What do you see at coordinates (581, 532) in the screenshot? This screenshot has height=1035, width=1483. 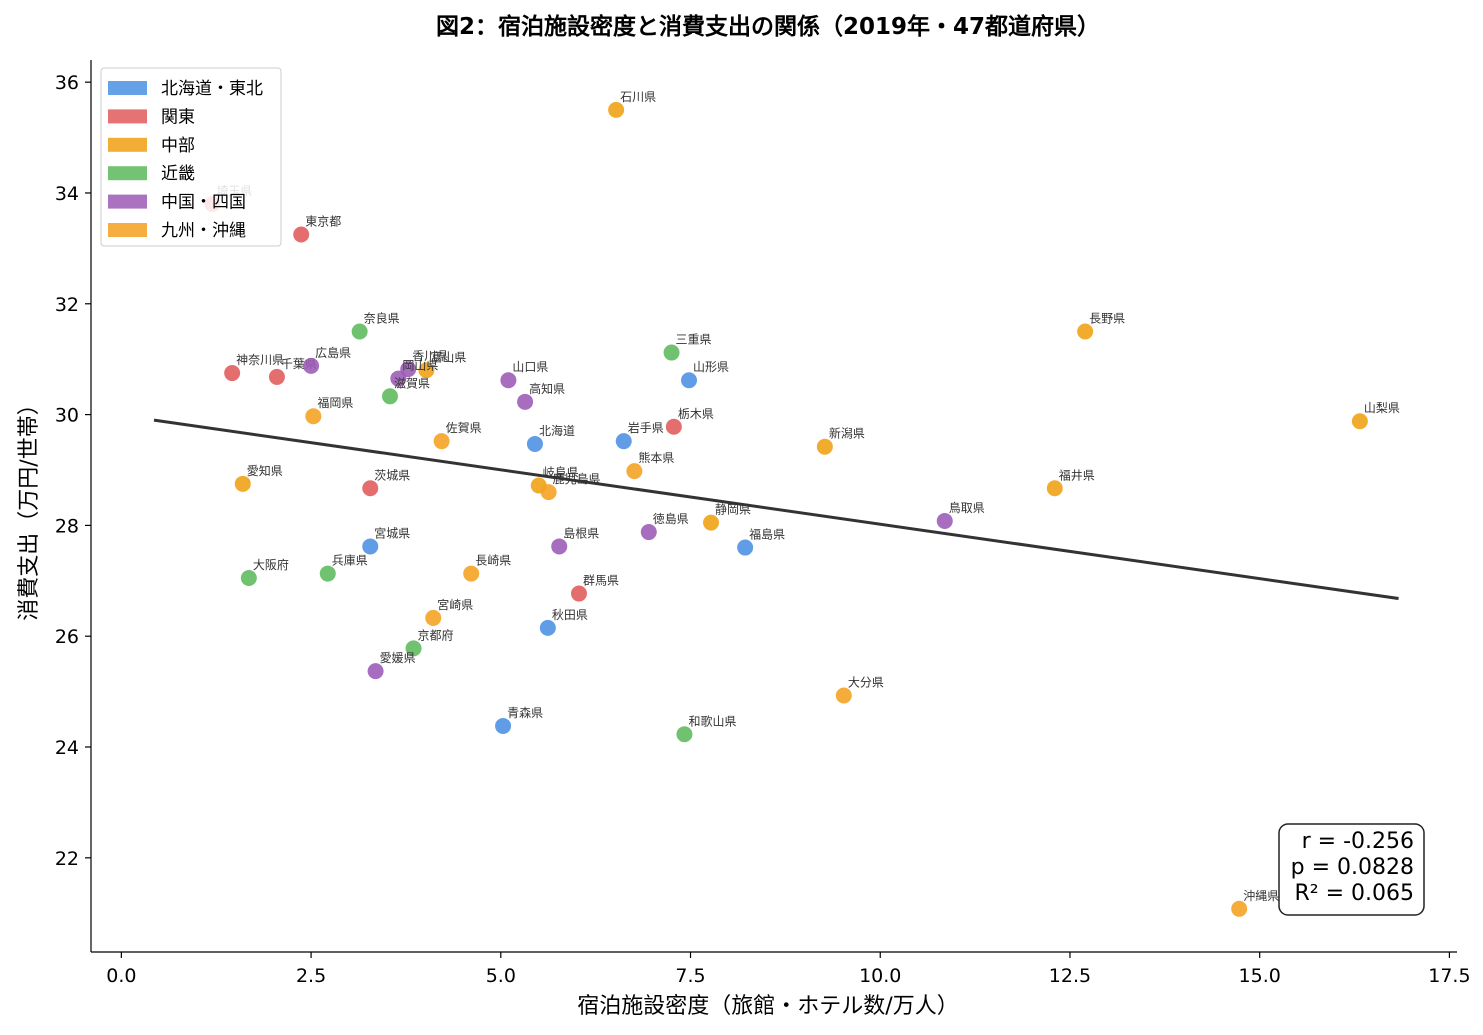 I see `point-label: 島根県` at bounding box center [581, 532].